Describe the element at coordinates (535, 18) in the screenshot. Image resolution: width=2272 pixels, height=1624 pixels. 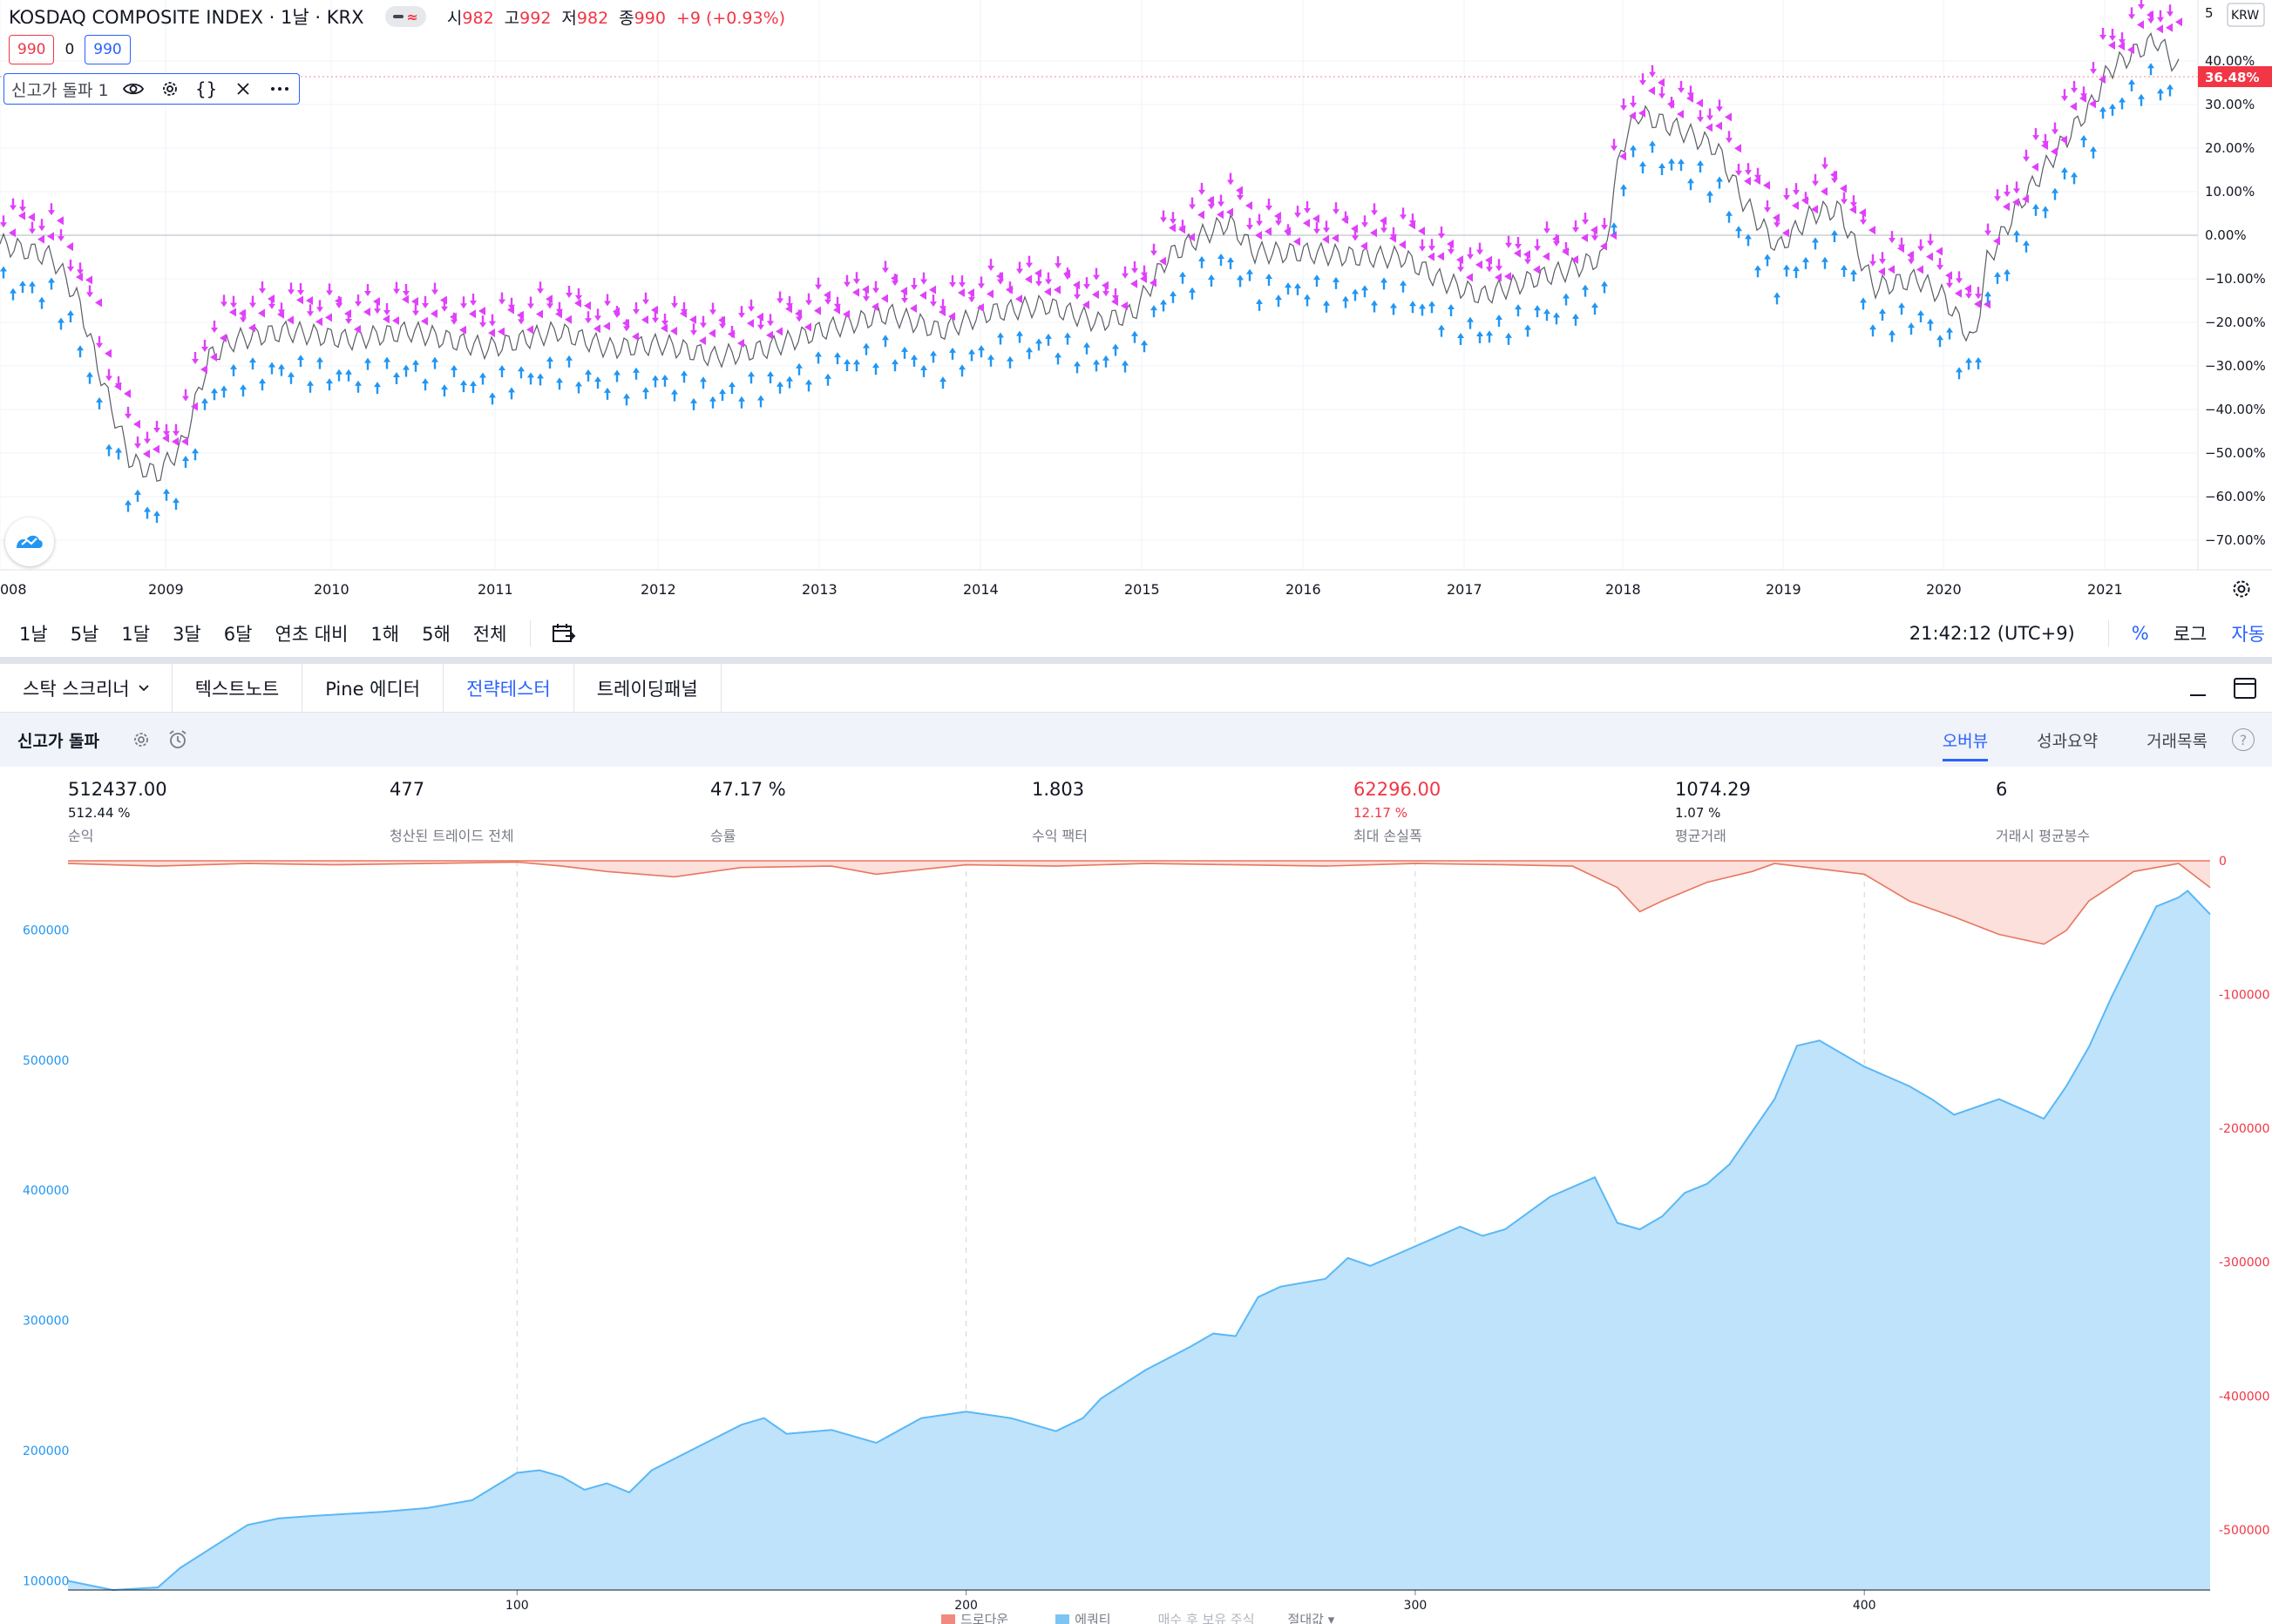
I see `high-value: 992` at that location.